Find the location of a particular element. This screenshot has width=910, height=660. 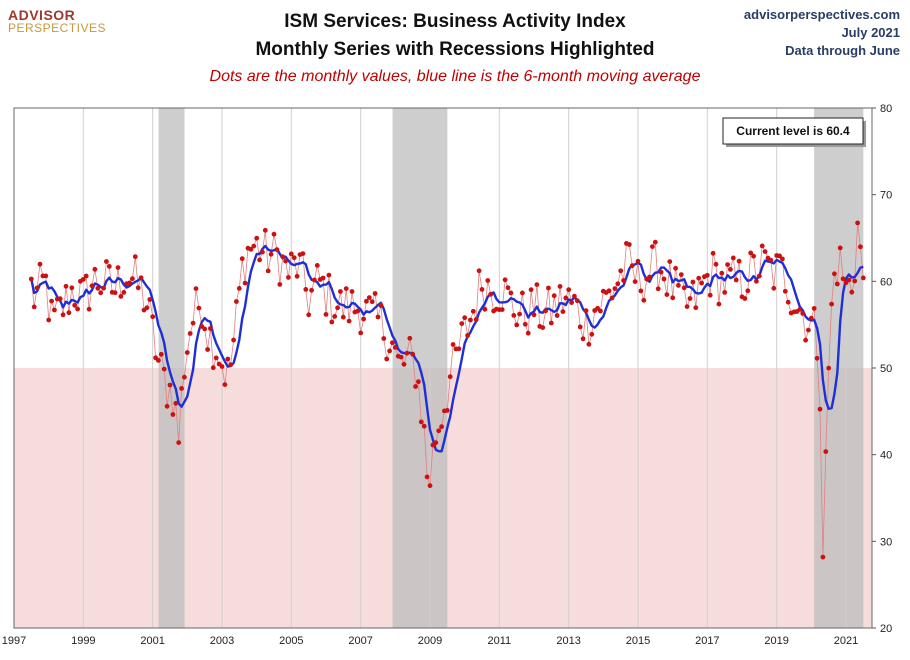

logo-bottom-text: PERSPECTIVES is located at coordinates (57, 28).